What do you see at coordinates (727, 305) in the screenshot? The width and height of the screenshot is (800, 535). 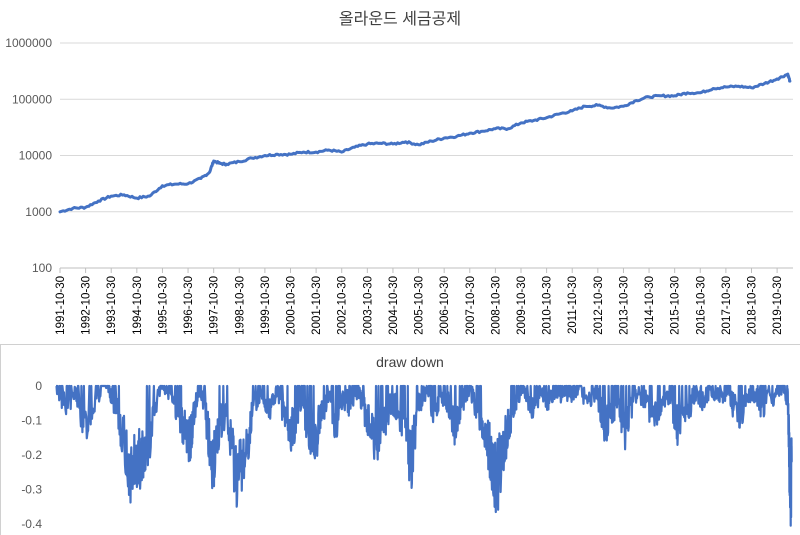 I see `main-x-tick-label: 2017-10-30` at bounding box center [727, 305].